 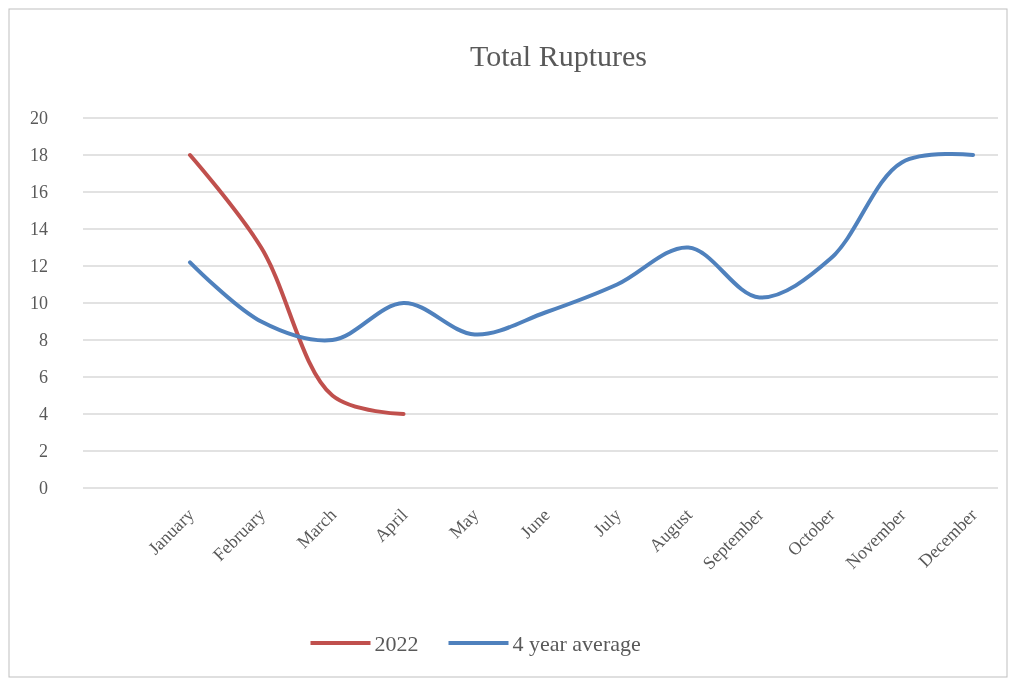 I want to click on y-tick-label: 2, so click(x=43, y=451).